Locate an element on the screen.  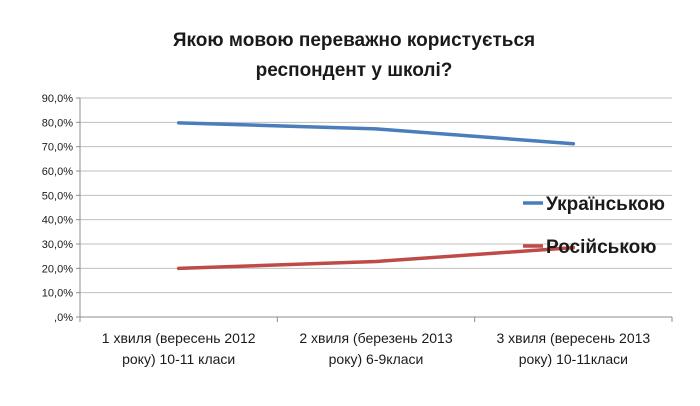
x-tick-label-line: 2 хвиля (березень 2013 is located at coordinates (375, 338).